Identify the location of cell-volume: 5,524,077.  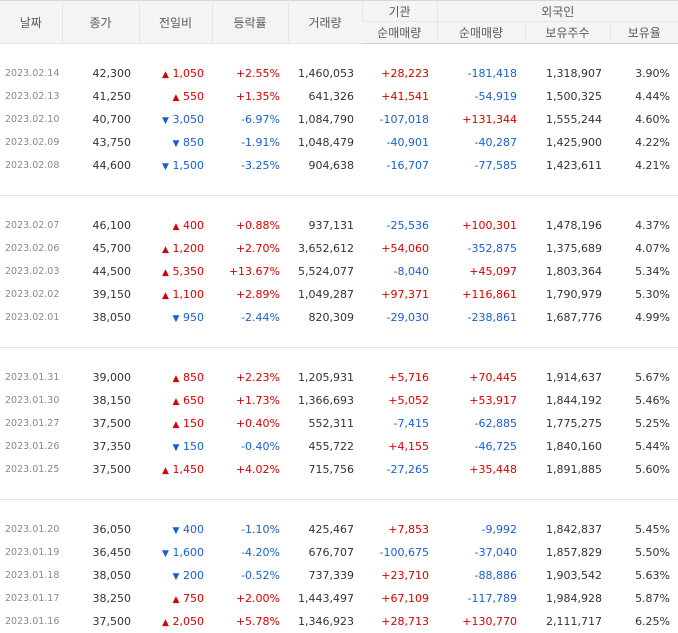
(325, 271).